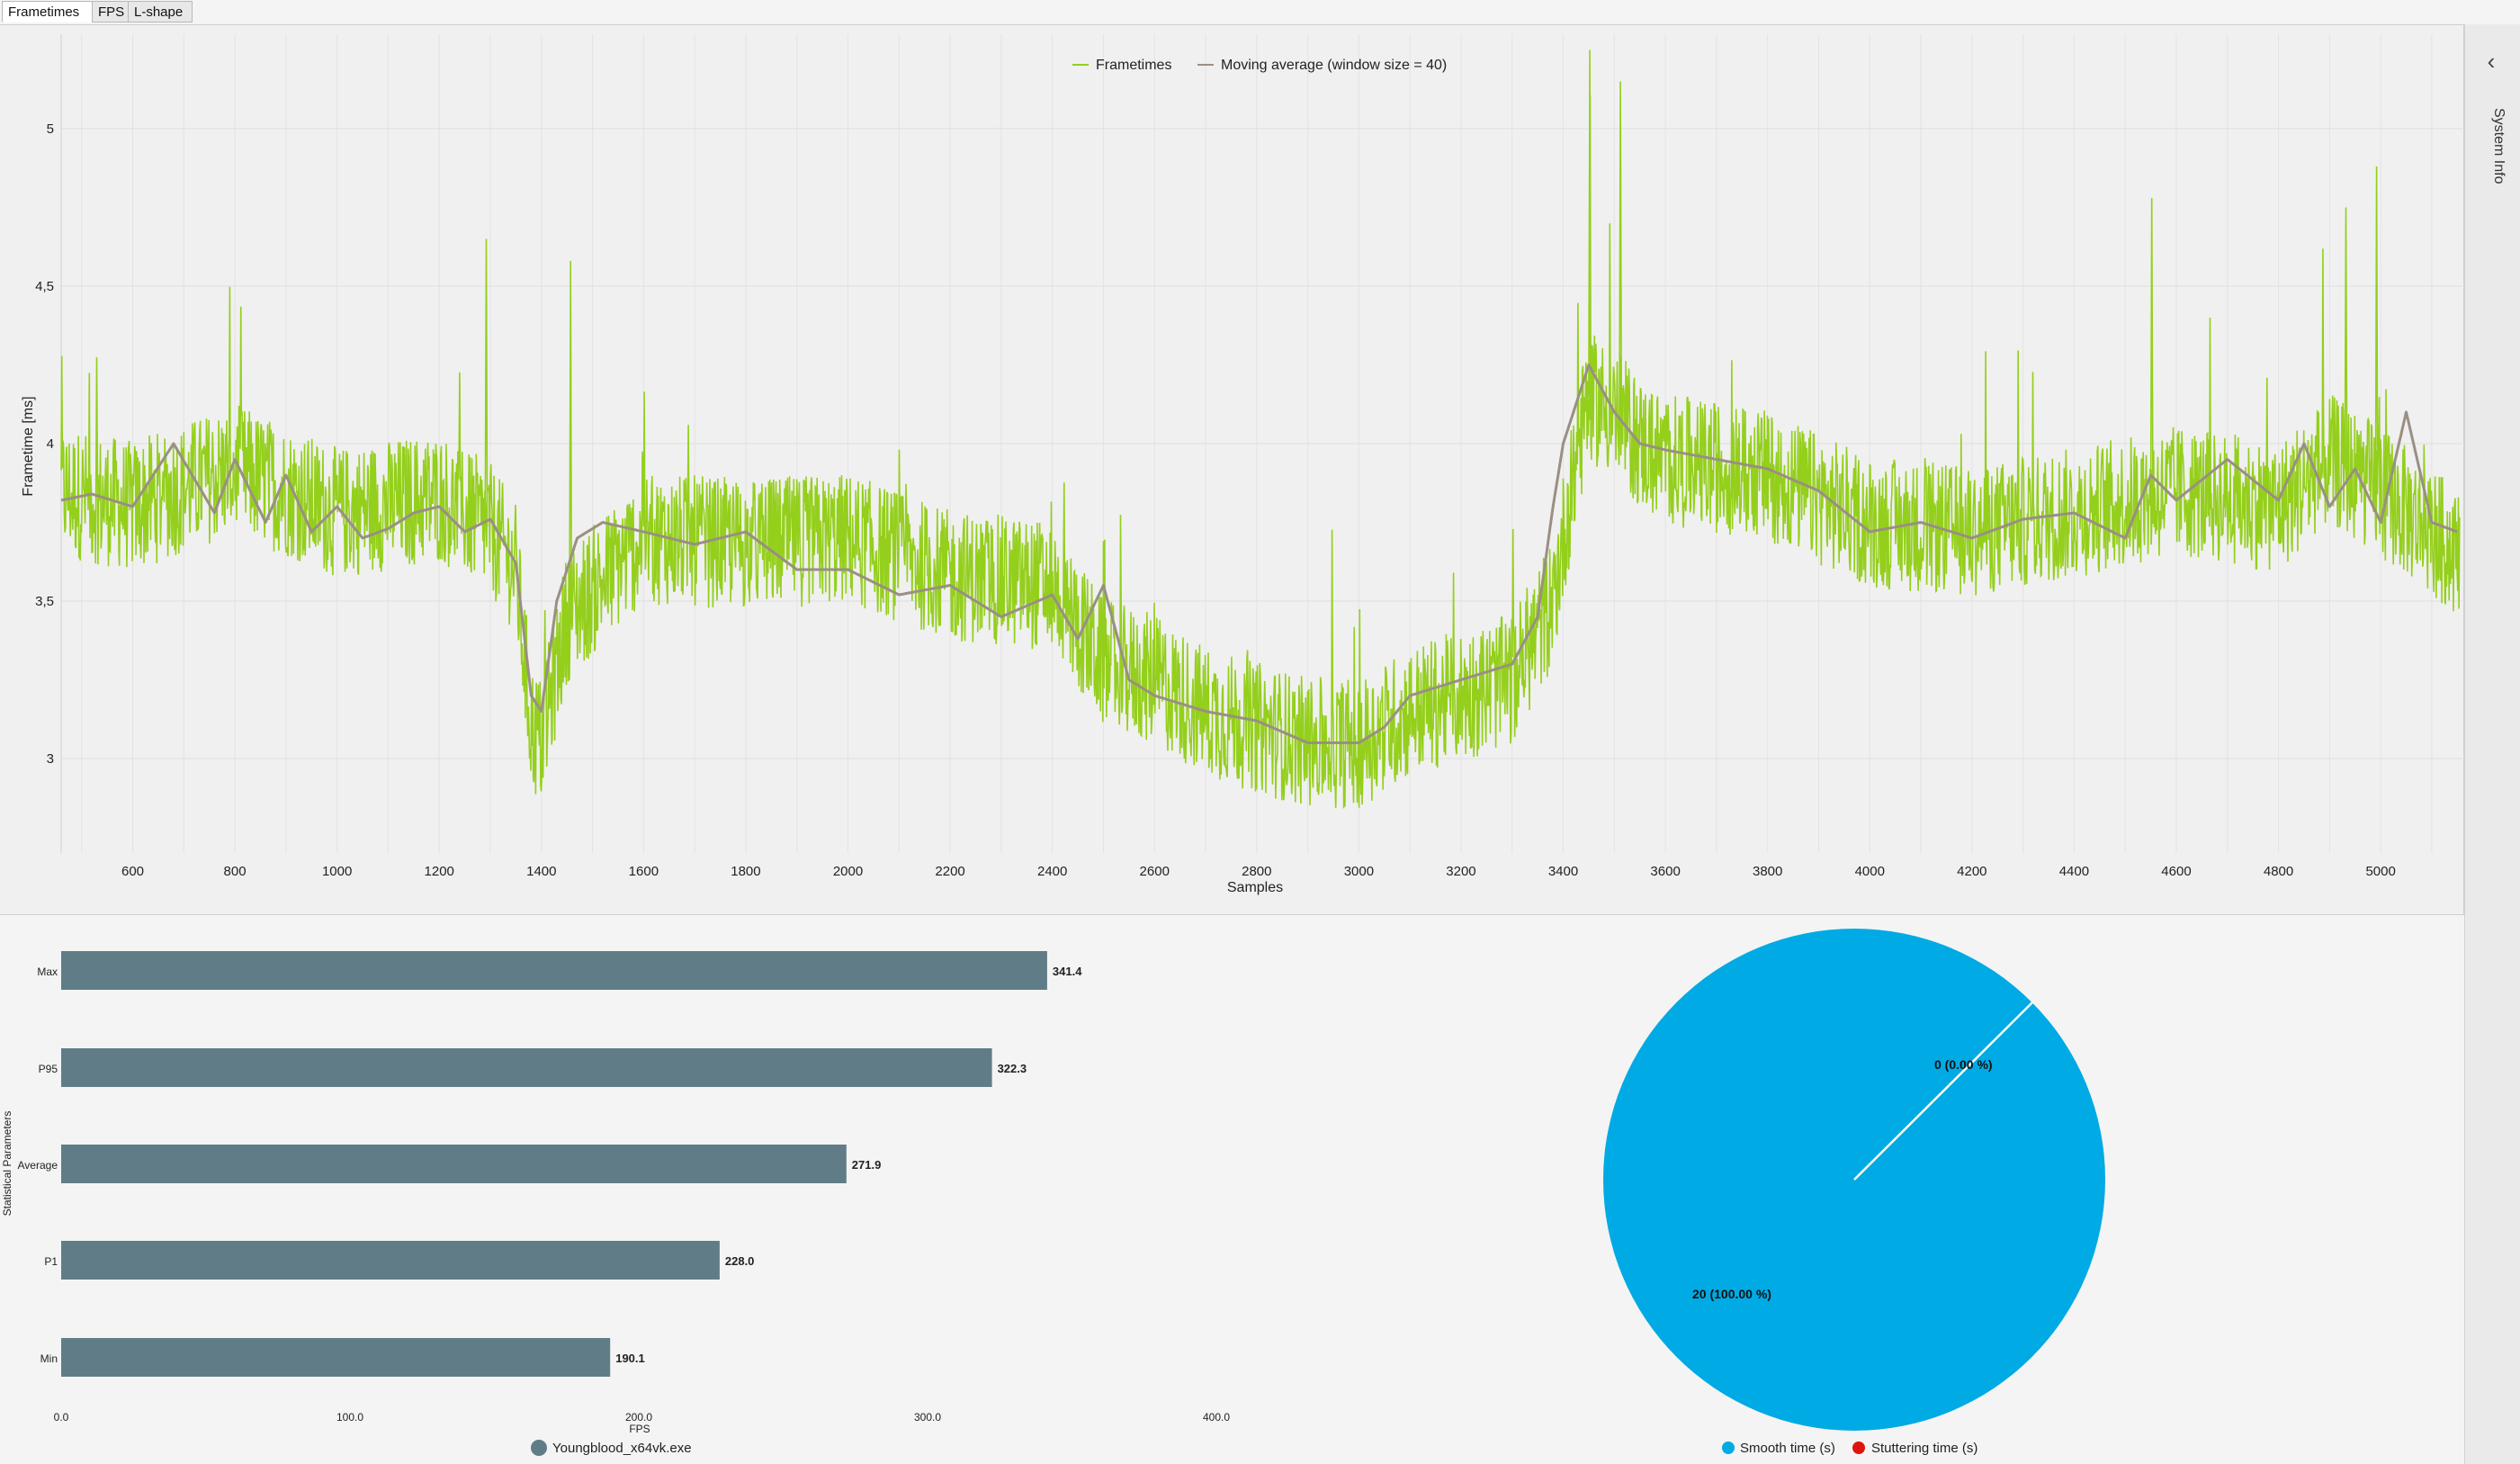  Describe the element at coordinates (2176, 872) in the screenshot. I see `x-tick-label: 4600` at that location.